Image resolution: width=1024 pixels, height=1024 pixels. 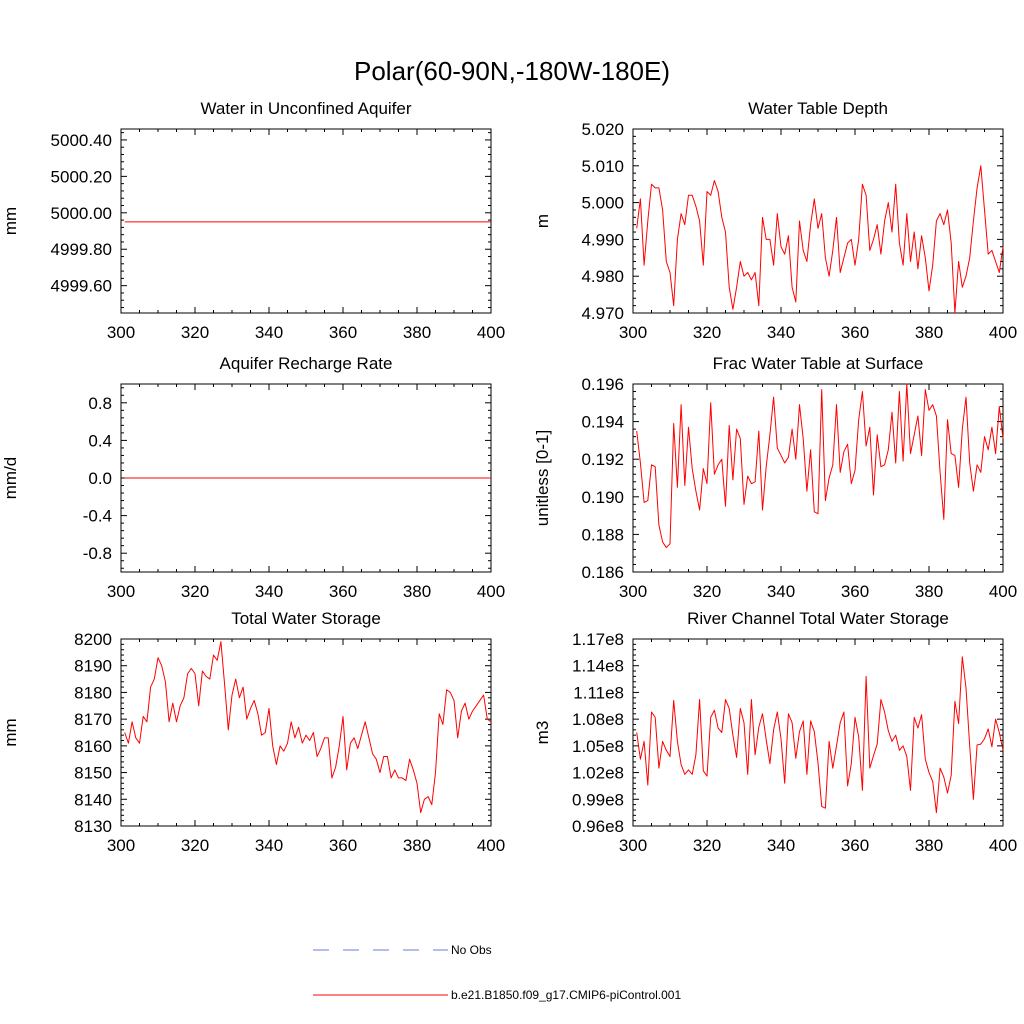 What do you see at coordinates (100, 478) in the screenshot?
I see `y-tick-label: 0.0` at bounding box center [100, 478].